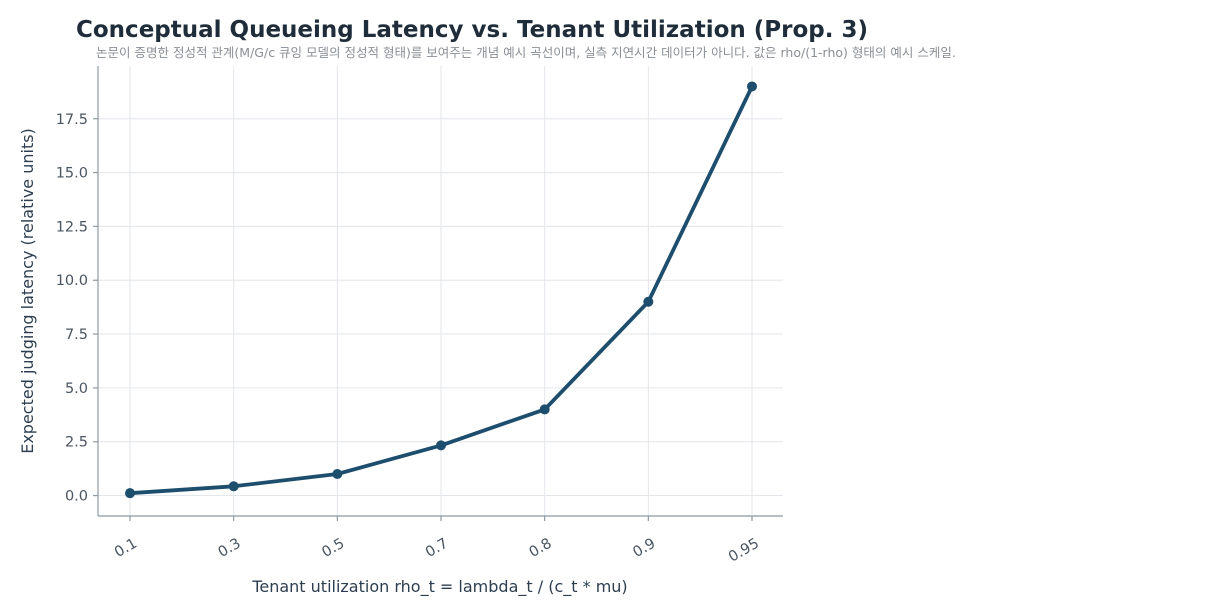 The image size is (1216, 615). I want to click on x-tick-label: 0.95, so click(744, 551).